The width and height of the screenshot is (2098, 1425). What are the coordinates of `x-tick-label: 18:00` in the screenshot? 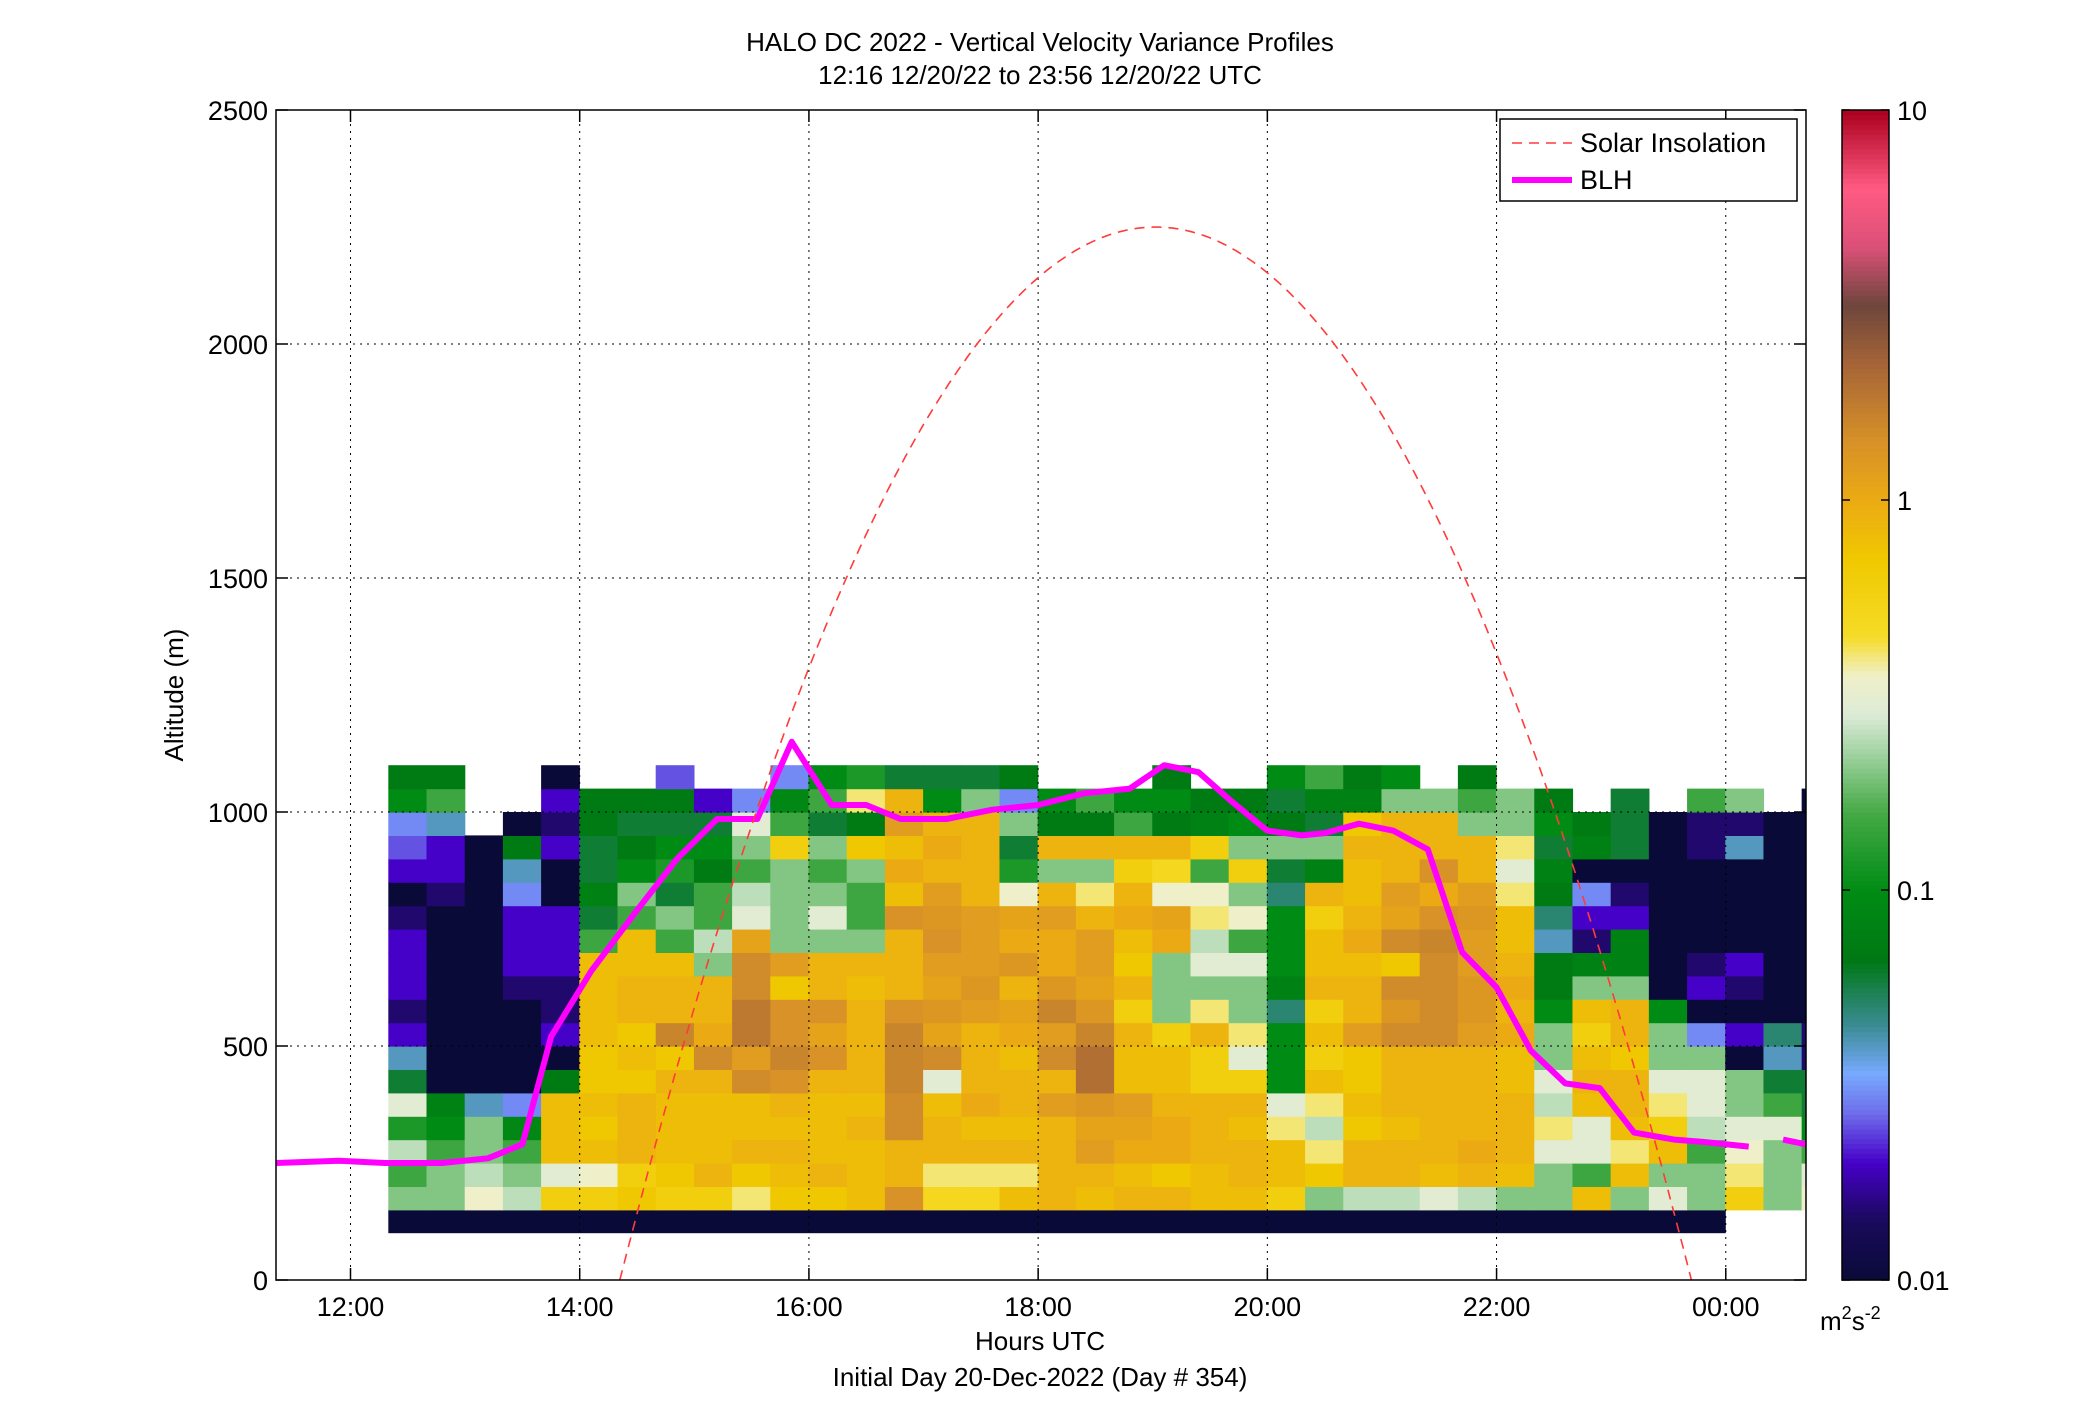 It's located at (1038, 1307).